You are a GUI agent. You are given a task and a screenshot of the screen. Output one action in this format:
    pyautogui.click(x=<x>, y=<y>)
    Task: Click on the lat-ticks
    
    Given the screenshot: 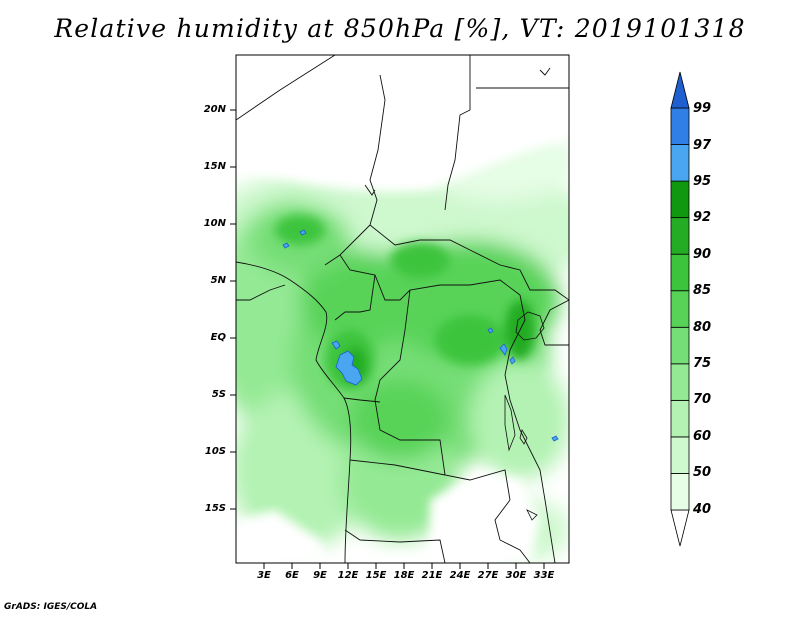 What is the action you would take?
    pyautogui.click(x=233, y=309)
    